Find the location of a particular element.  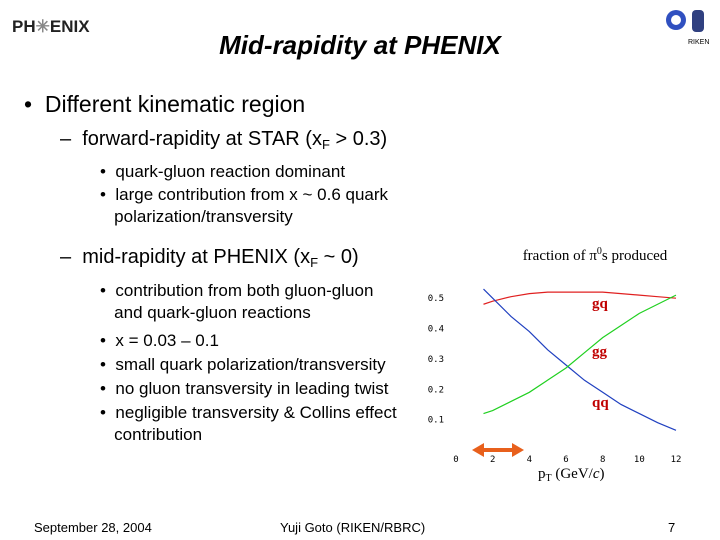

bullet: • x = 0.03 – 0.1 is located at coordinates (159, 340).